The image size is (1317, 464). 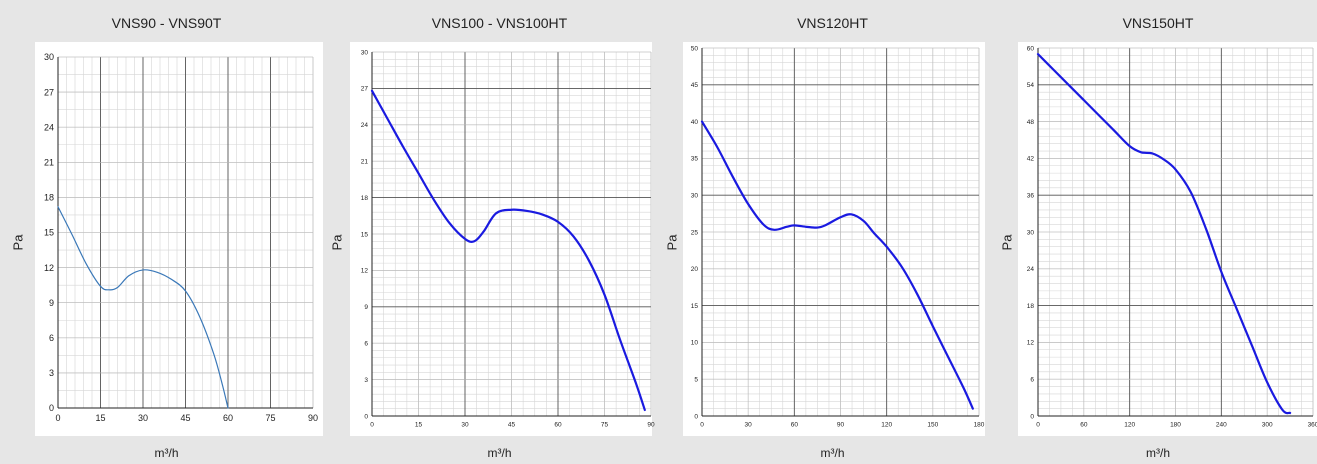 What do you see at coordinates (1221, 425) in the screenshot?
I see `x-tick-label: 240` at bounding box center [1221, 425].